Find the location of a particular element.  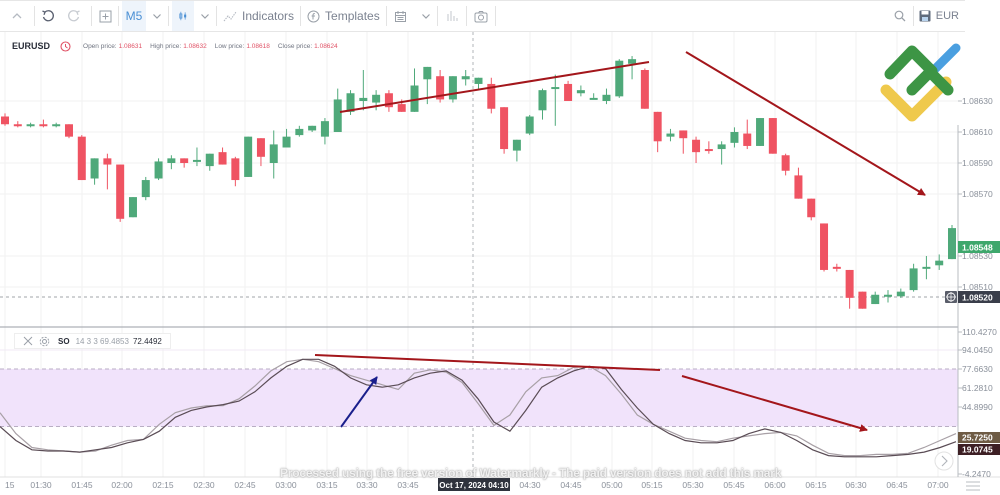

redo-button is located at coordinates (74, 16).